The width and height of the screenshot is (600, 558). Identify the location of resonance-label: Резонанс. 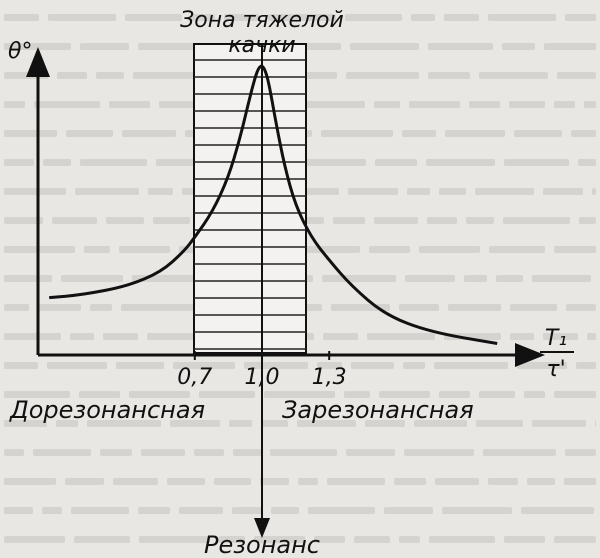
(262, 544).